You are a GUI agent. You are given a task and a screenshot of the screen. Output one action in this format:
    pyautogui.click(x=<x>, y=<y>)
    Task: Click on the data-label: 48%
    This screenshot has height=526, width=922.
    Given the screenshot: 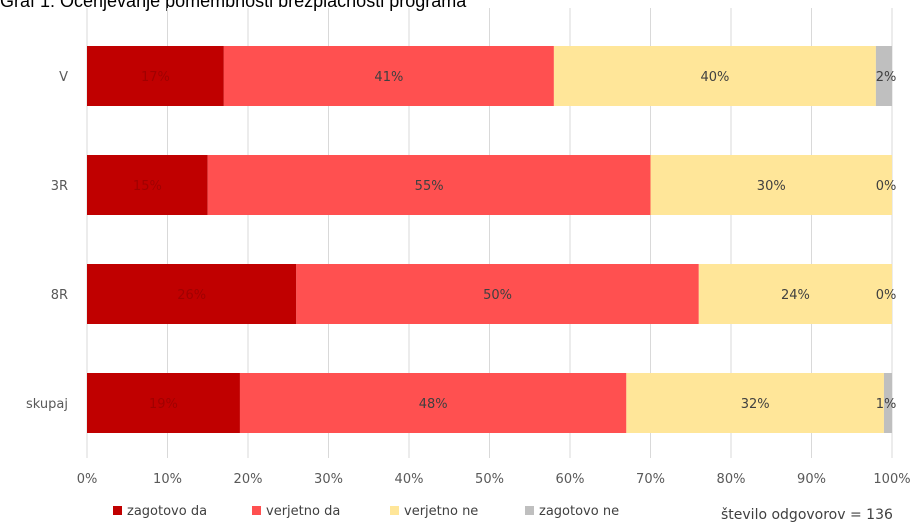 What is the action you would take?
    pyautogui.click(x=433, y=404)
    